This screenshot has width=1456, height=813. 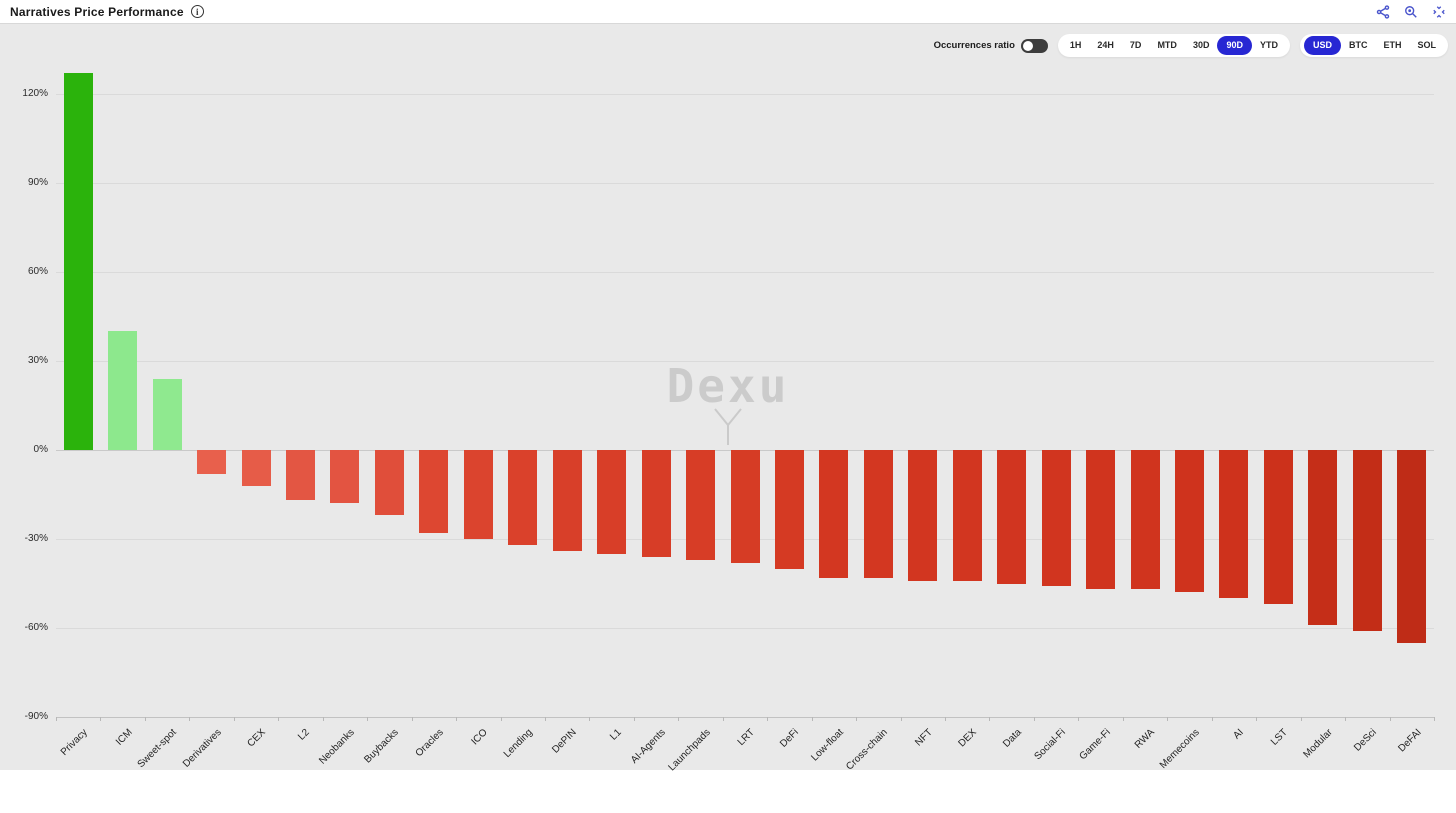 I want to click on bar-social-fi, so click(x=1056, y=518).